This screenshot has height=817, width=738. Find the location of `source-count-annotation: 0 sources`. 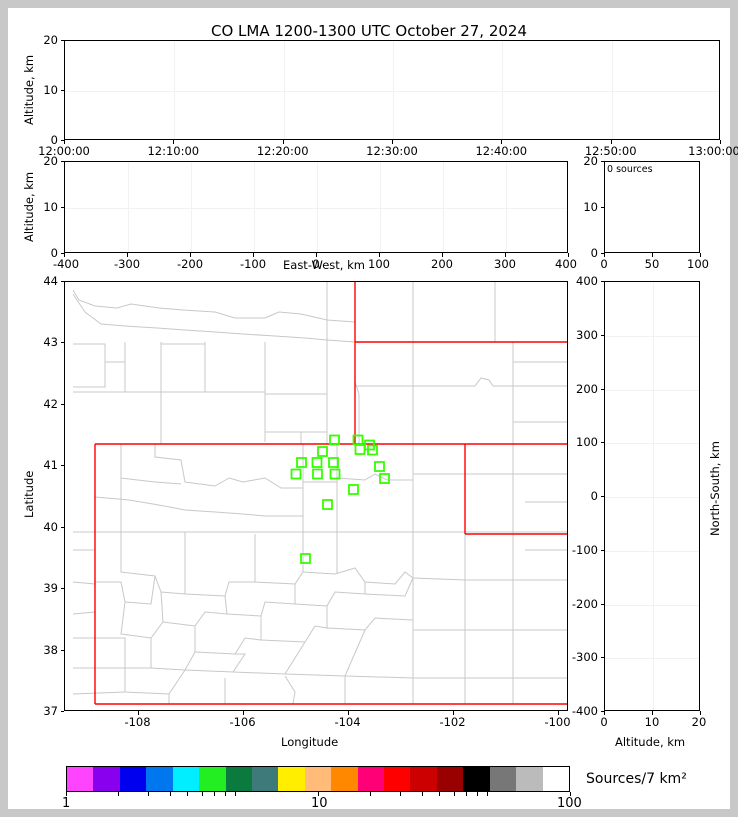

source-count-annotation: 0 sources is located at coordinates (630, 169).